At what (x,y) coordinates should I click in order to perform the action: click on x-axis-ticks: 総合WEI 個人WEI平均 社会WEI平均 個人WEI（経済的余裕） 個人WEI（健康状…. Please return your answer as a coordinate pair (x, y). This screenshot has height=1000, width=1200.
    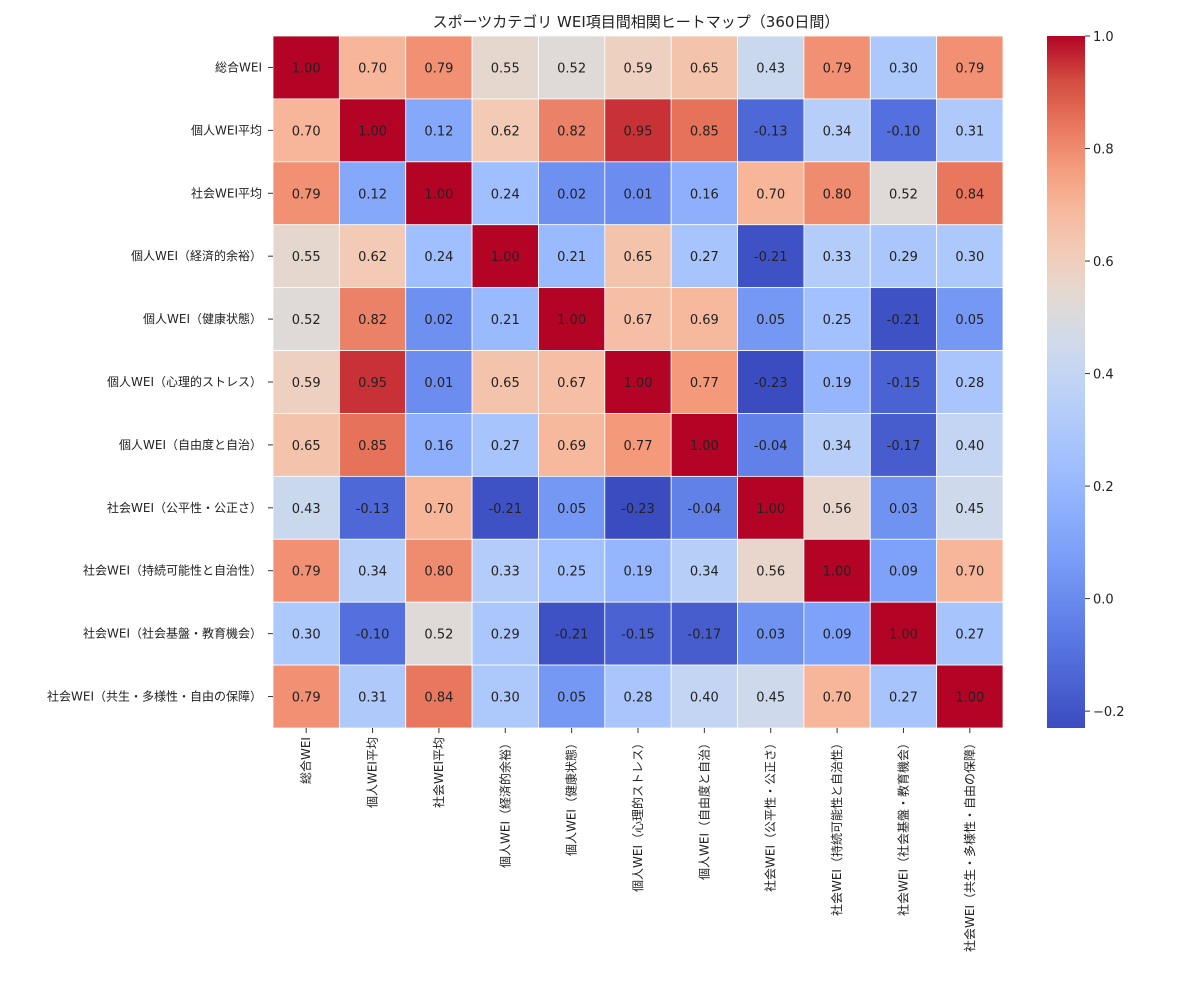
    Looking at the image, I should click on (637, 840).